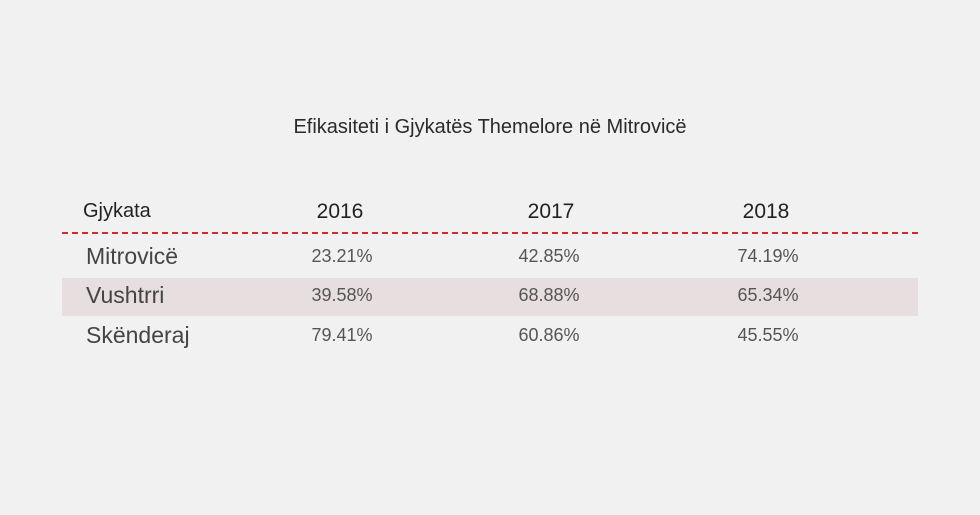 The image size is (980, 515). Describe the element at coordinates (549, 256) in the screenshot. I see `value-2017: 42.85%` at that location.